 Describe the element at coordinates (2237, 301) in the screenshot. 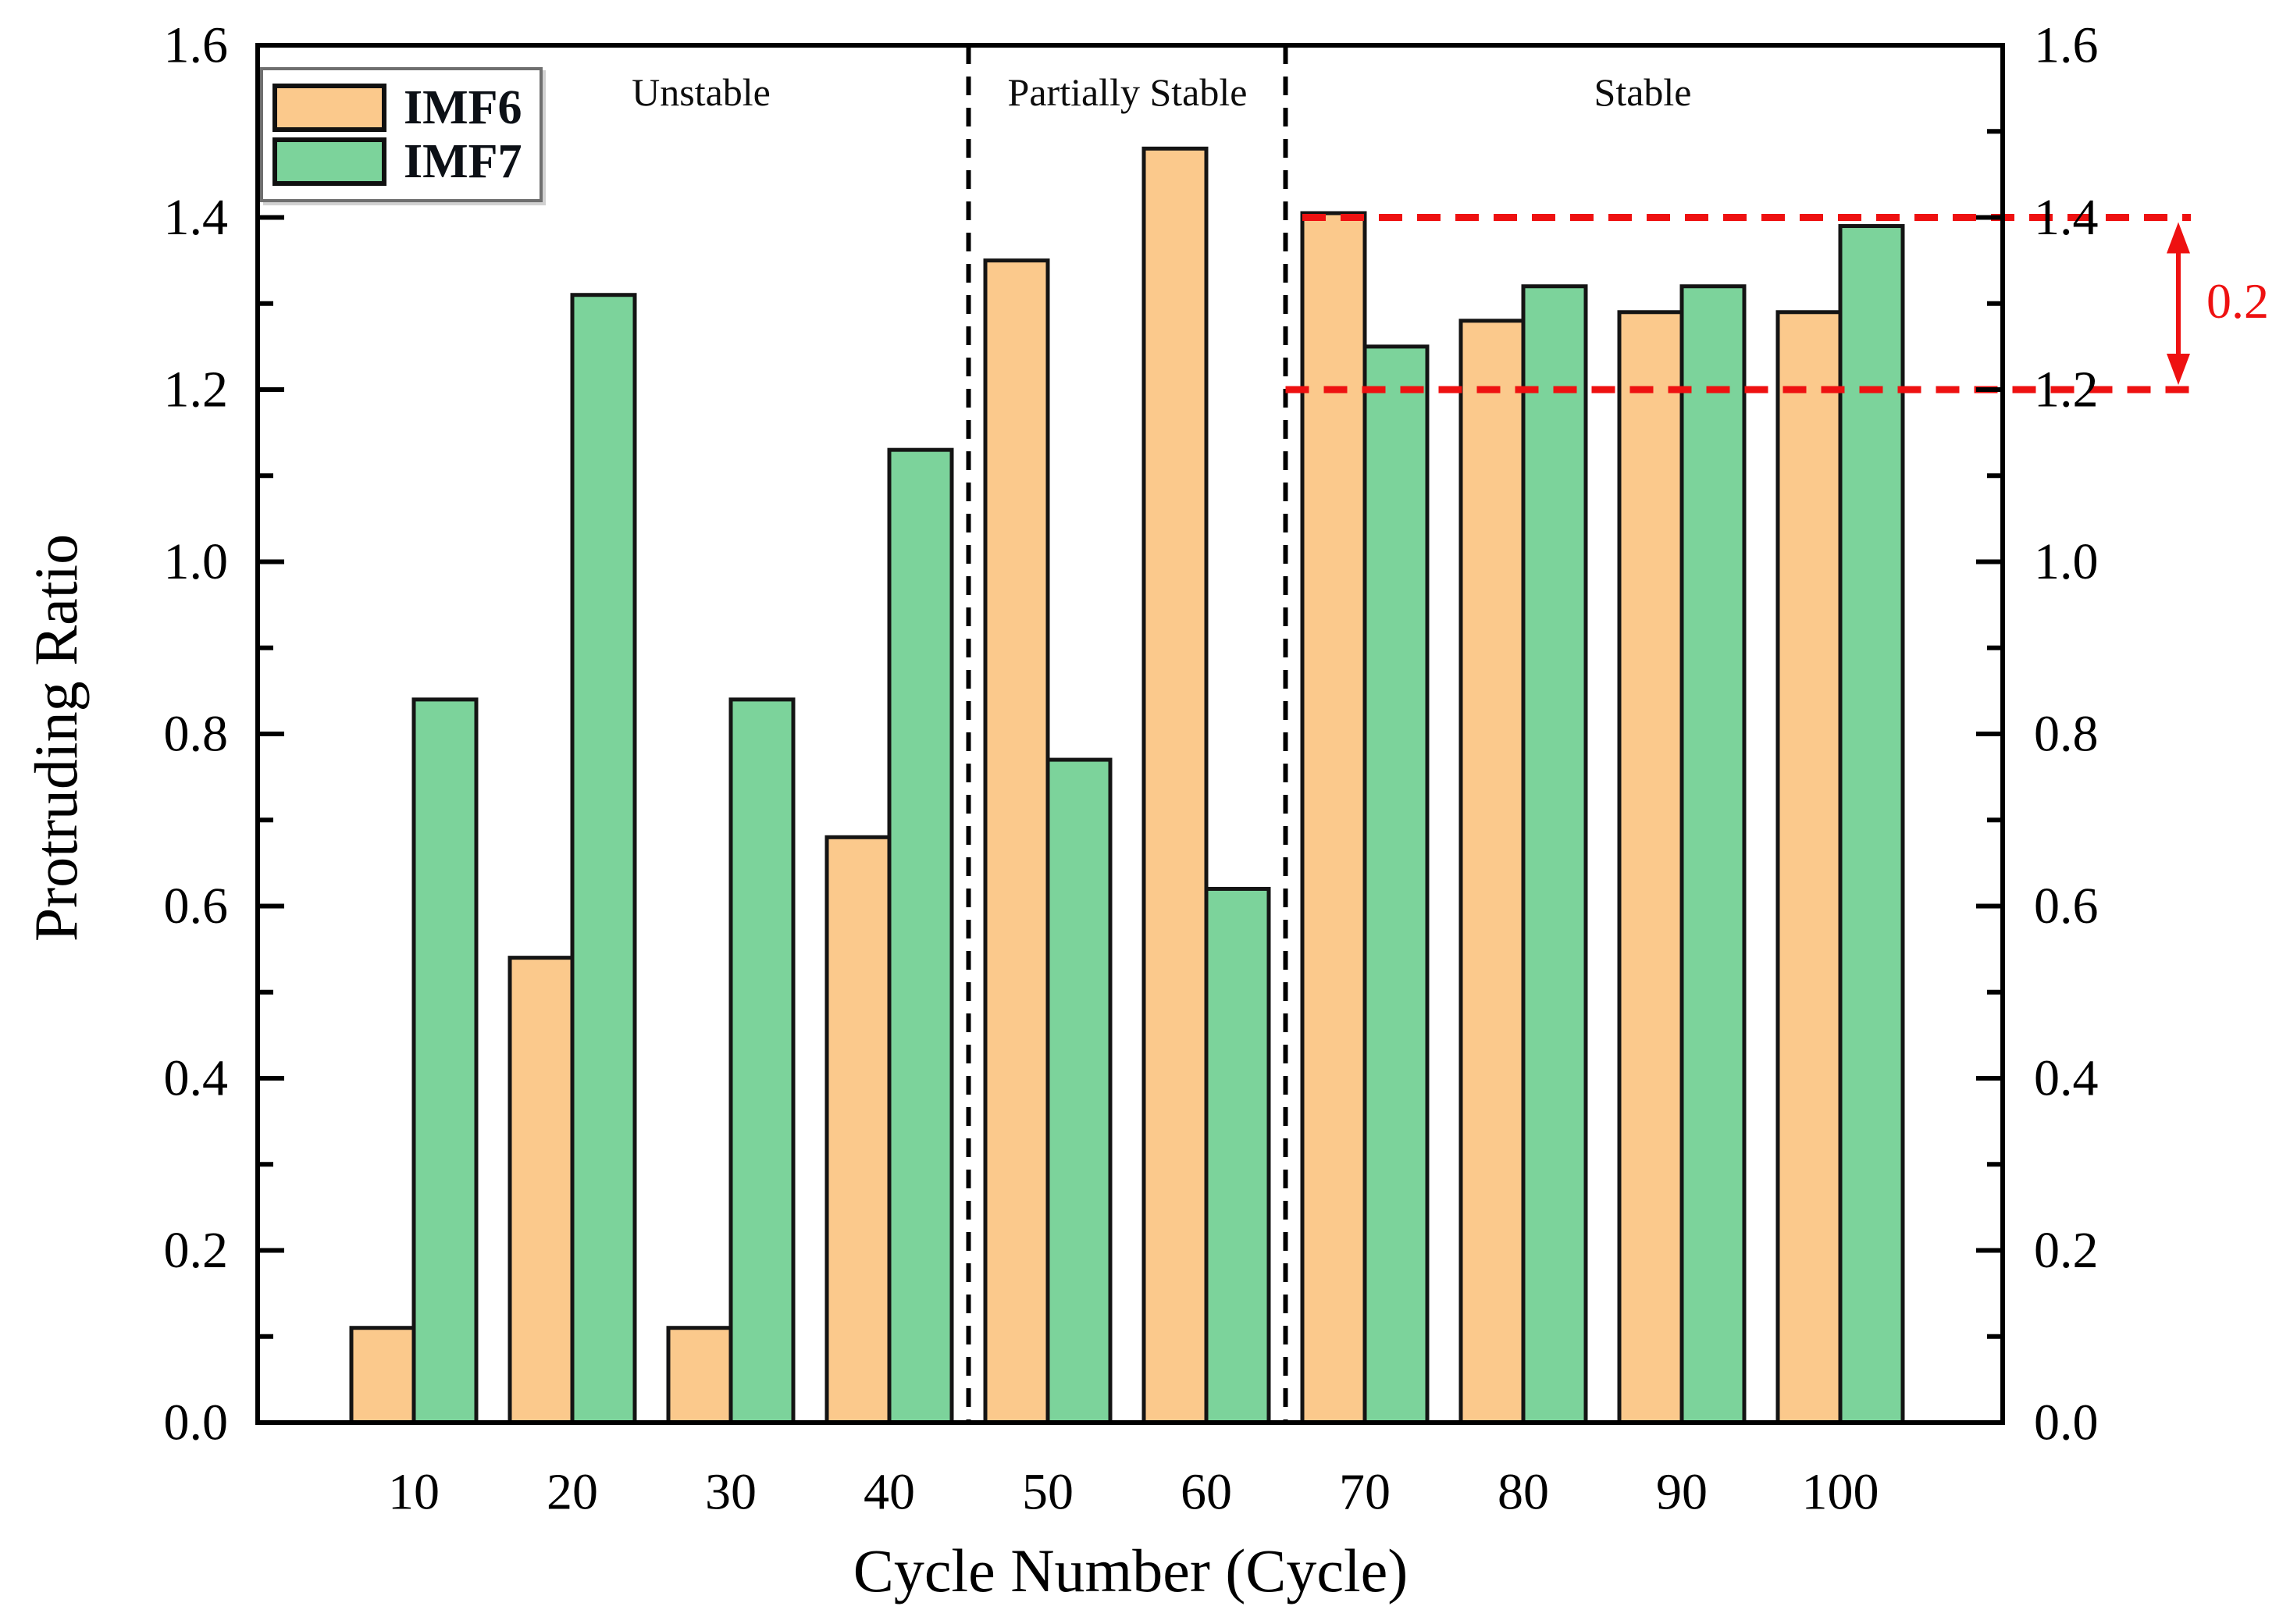

I see `annotation-gap-label: 0.2` at that location.